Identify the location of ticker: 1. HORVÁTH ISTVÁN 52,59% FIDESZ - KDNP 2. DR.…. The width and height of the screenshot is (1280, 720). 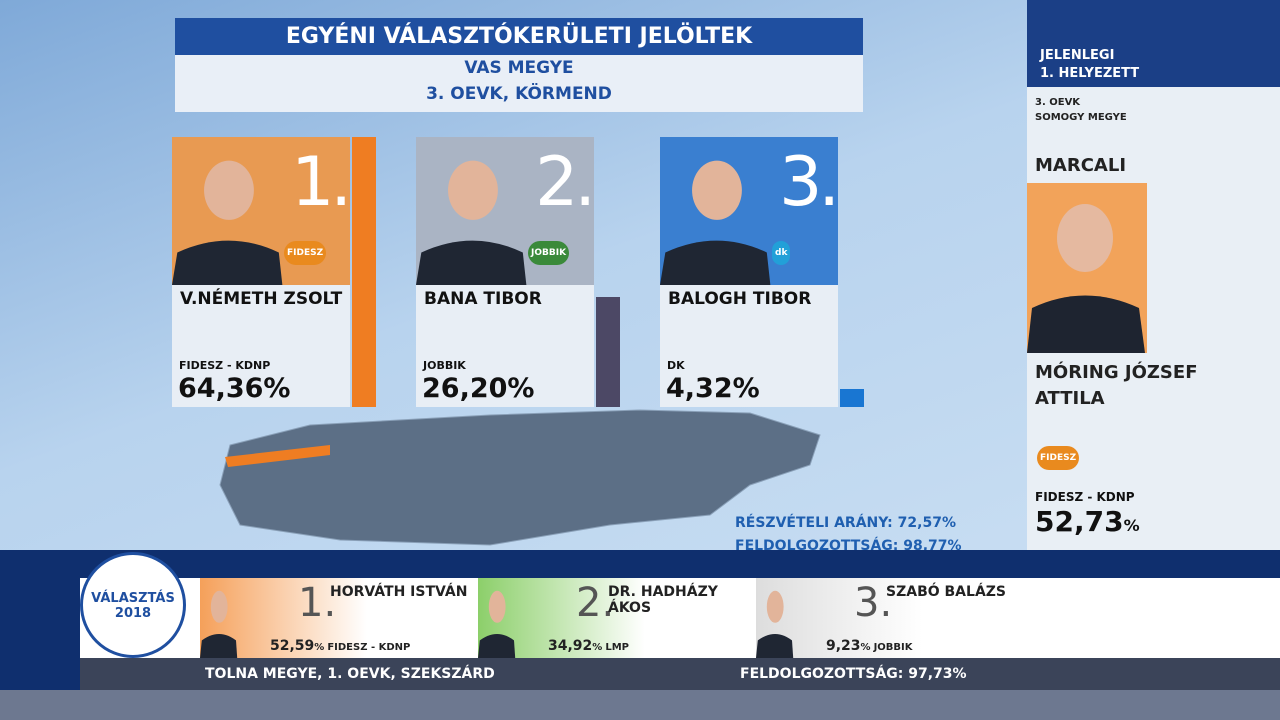
(680, 618).